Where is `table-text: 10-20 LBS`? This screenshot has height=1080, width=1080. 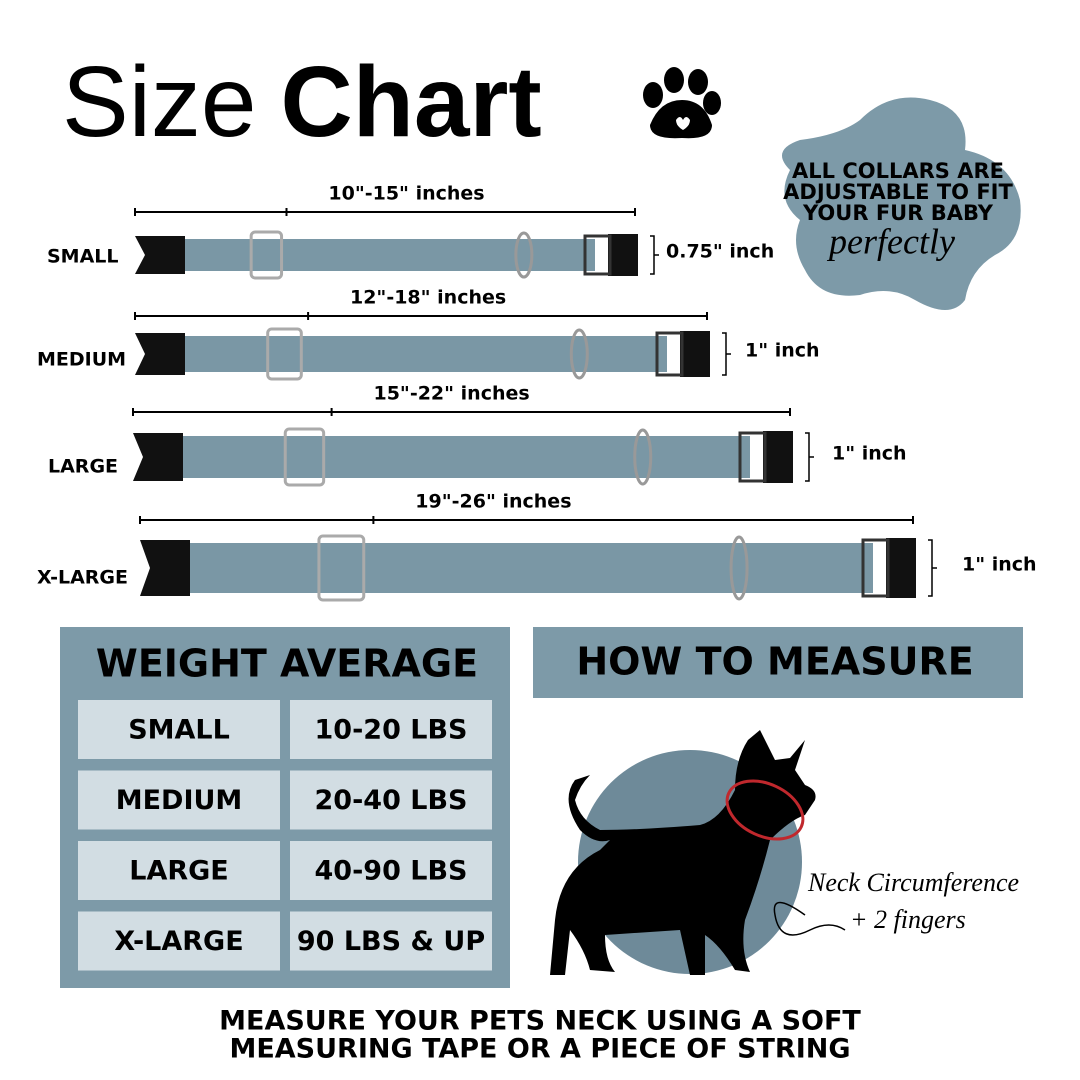
table-text: 10-20 LBS is located at coordinates (391, 730).